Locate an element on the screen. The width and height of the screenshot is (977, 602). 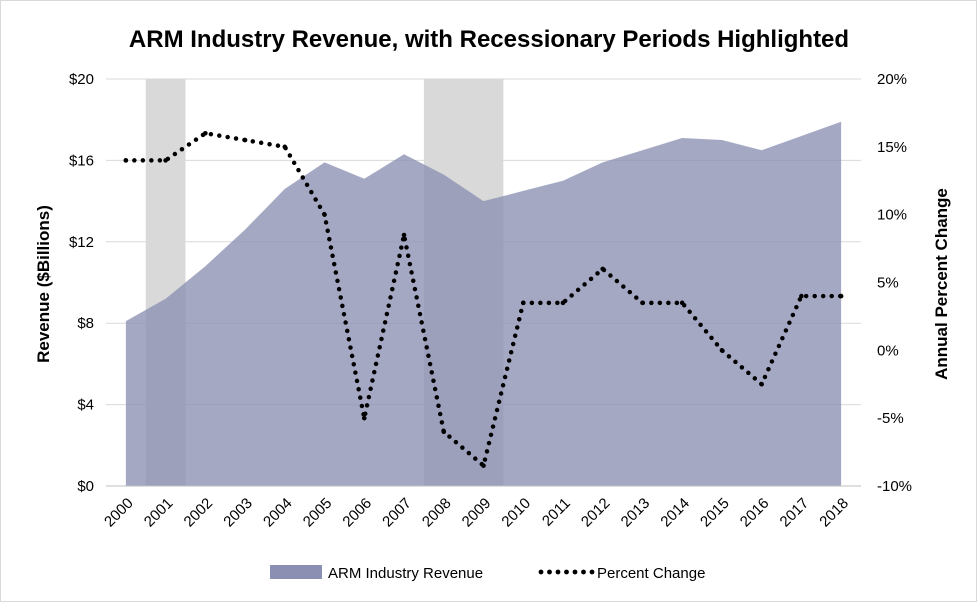
percent-change-point-2016 is located at coordinates (761, 384).